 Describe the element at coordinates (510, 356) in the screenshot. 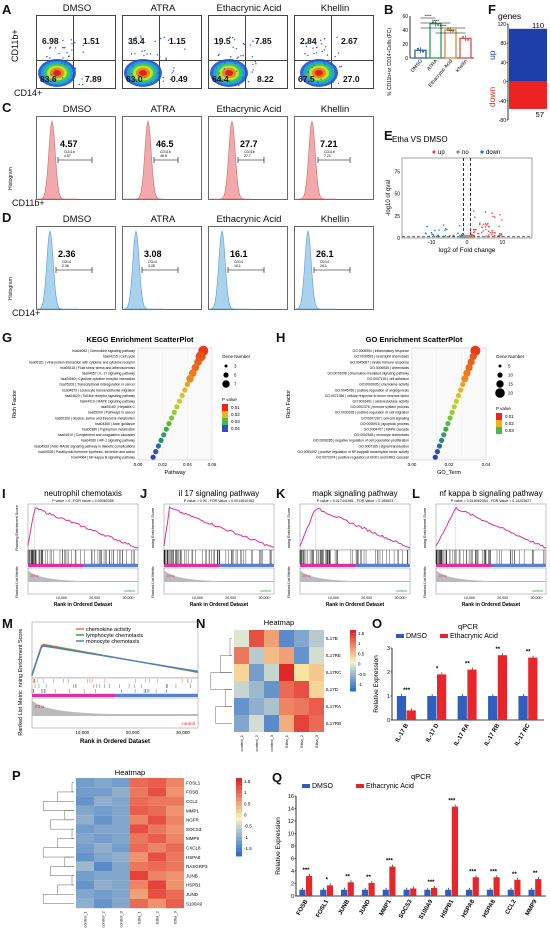

I see `legend-size-title: Gene Number` at that location.